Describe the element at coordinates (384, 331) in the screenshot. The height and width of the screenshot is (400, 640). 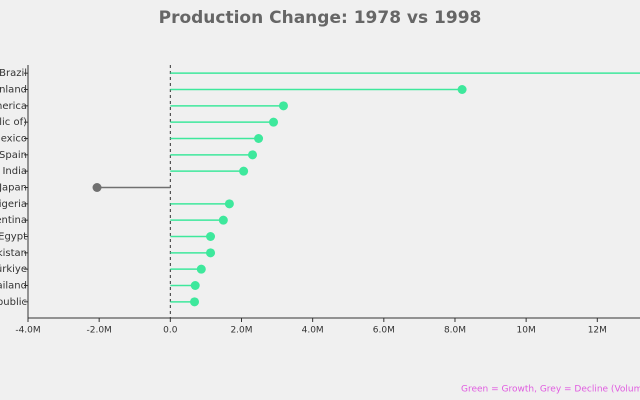
I see `x-tick-label: 6.0M` at that location.